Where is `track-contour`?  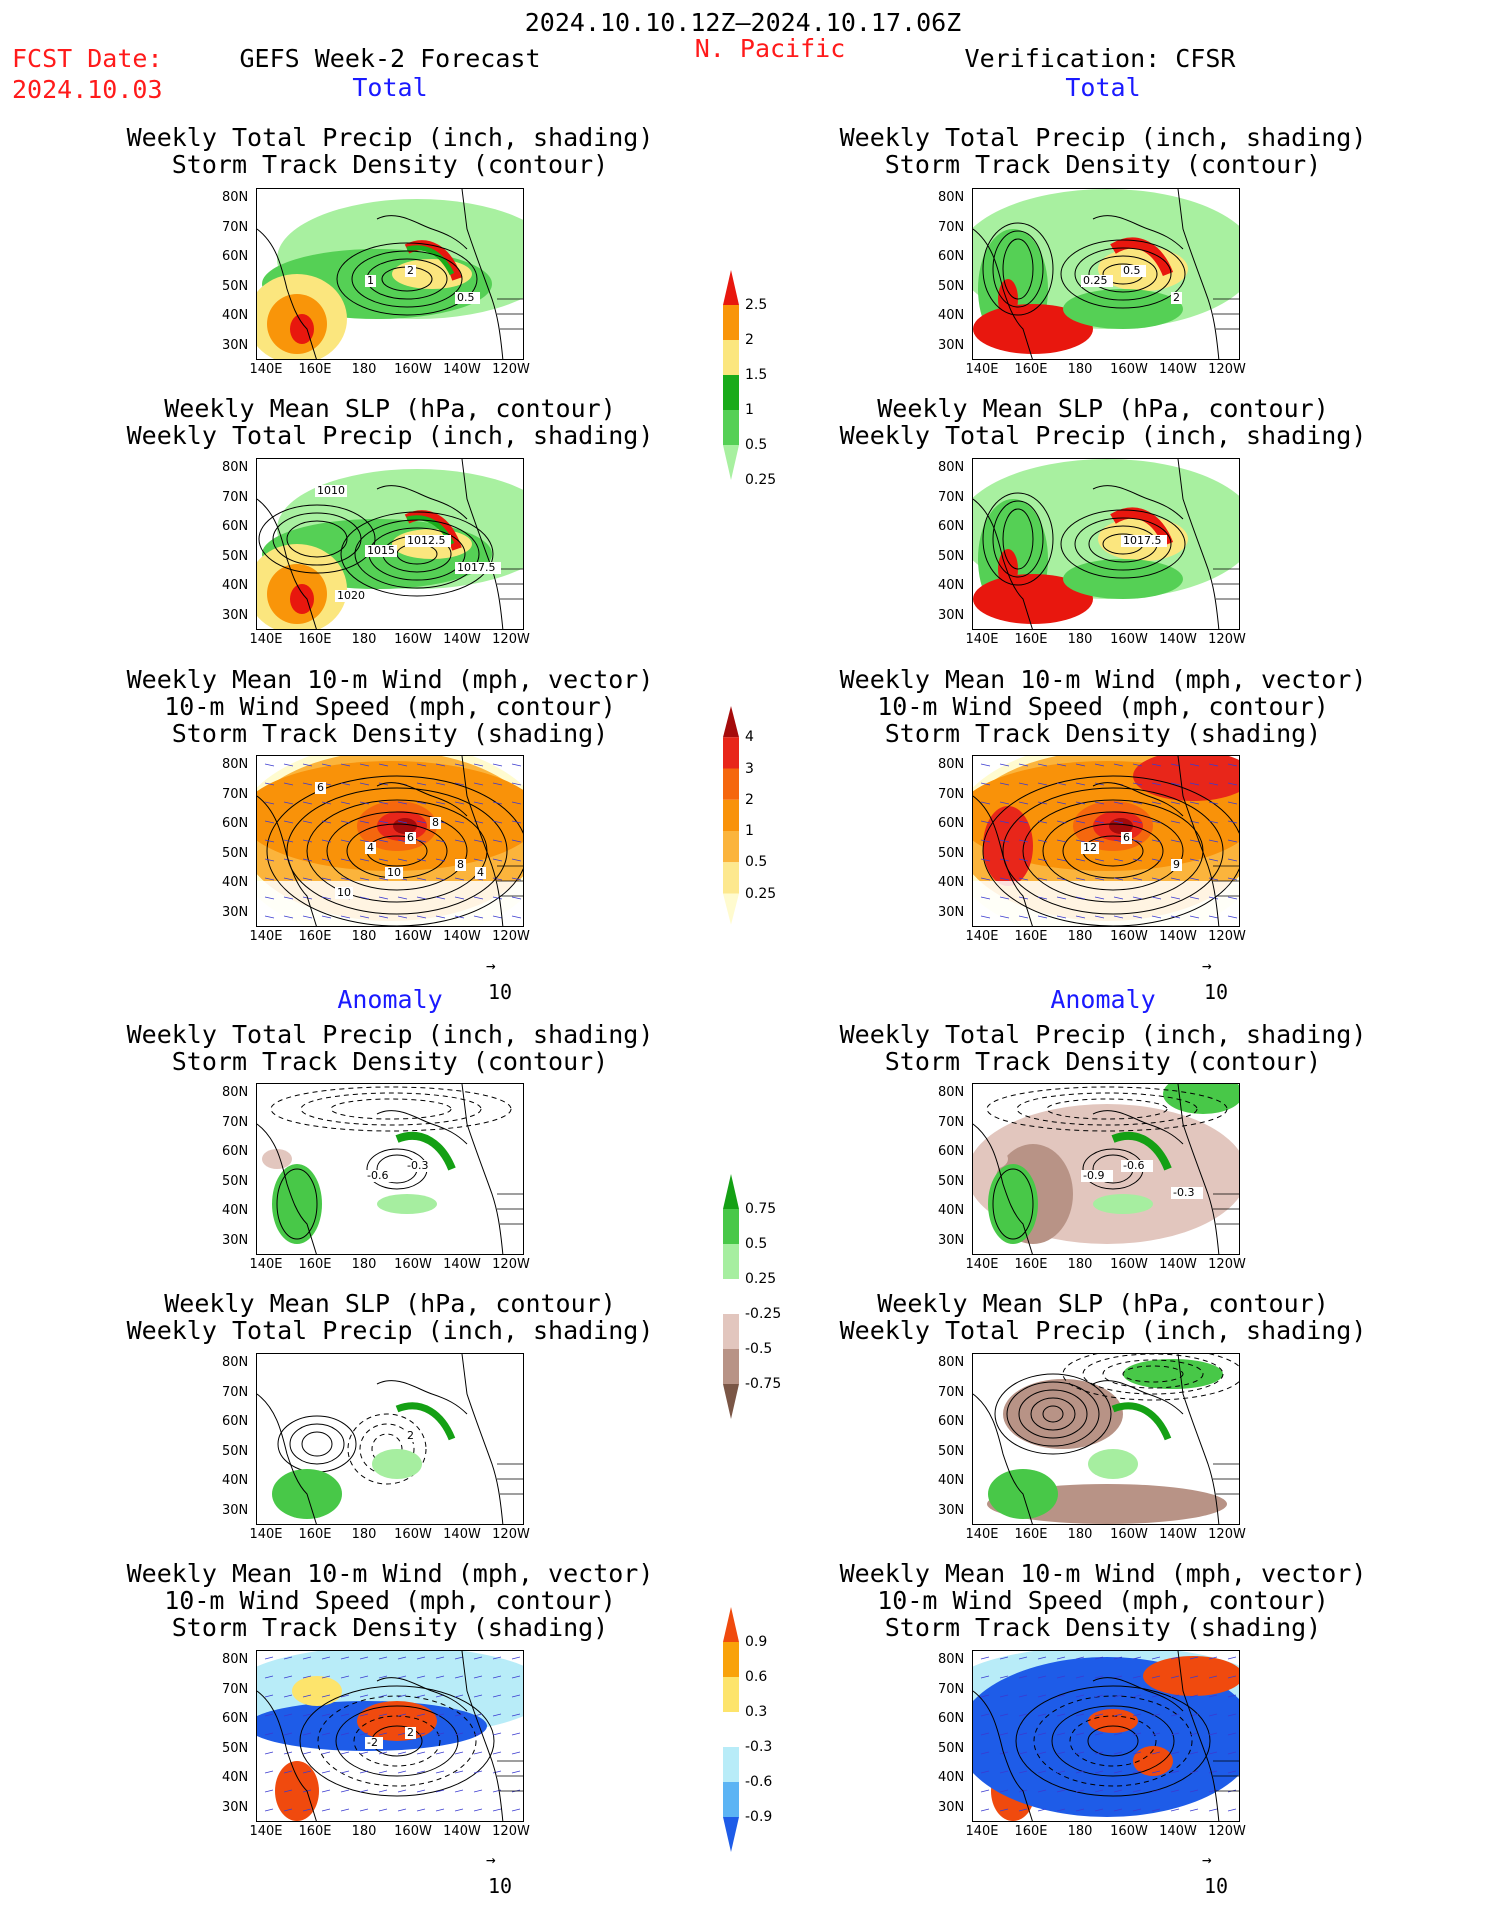
track-contour is located at coordinates (407, 279).